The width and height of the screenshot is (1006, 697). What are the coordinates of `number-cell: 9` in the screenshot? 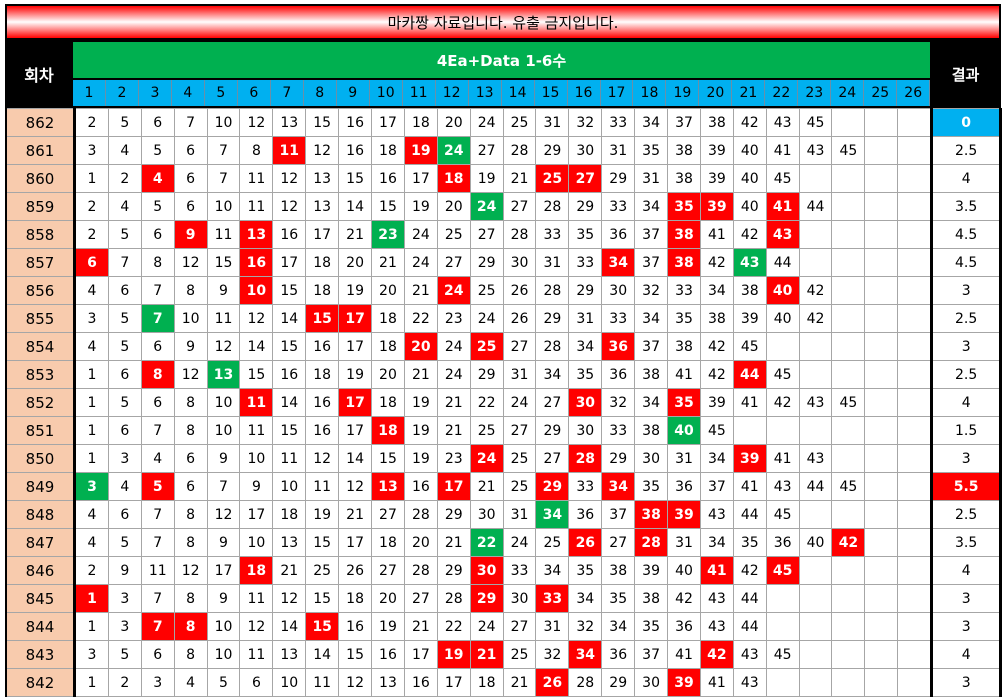 It's located at (223, 542).